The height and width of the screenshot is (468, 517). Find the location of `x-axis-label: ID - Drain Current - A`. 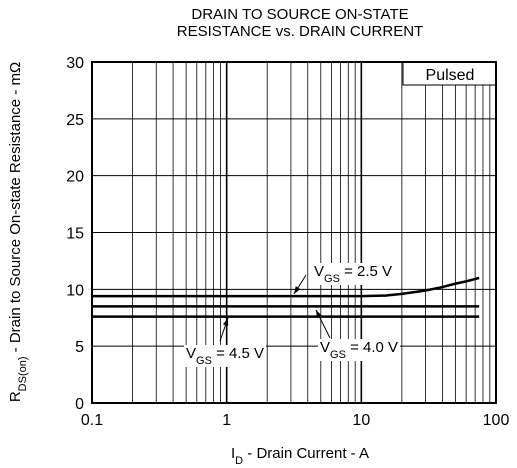

x-axis-label: ID - Drain Current - A is located at coordinates (300, 456).